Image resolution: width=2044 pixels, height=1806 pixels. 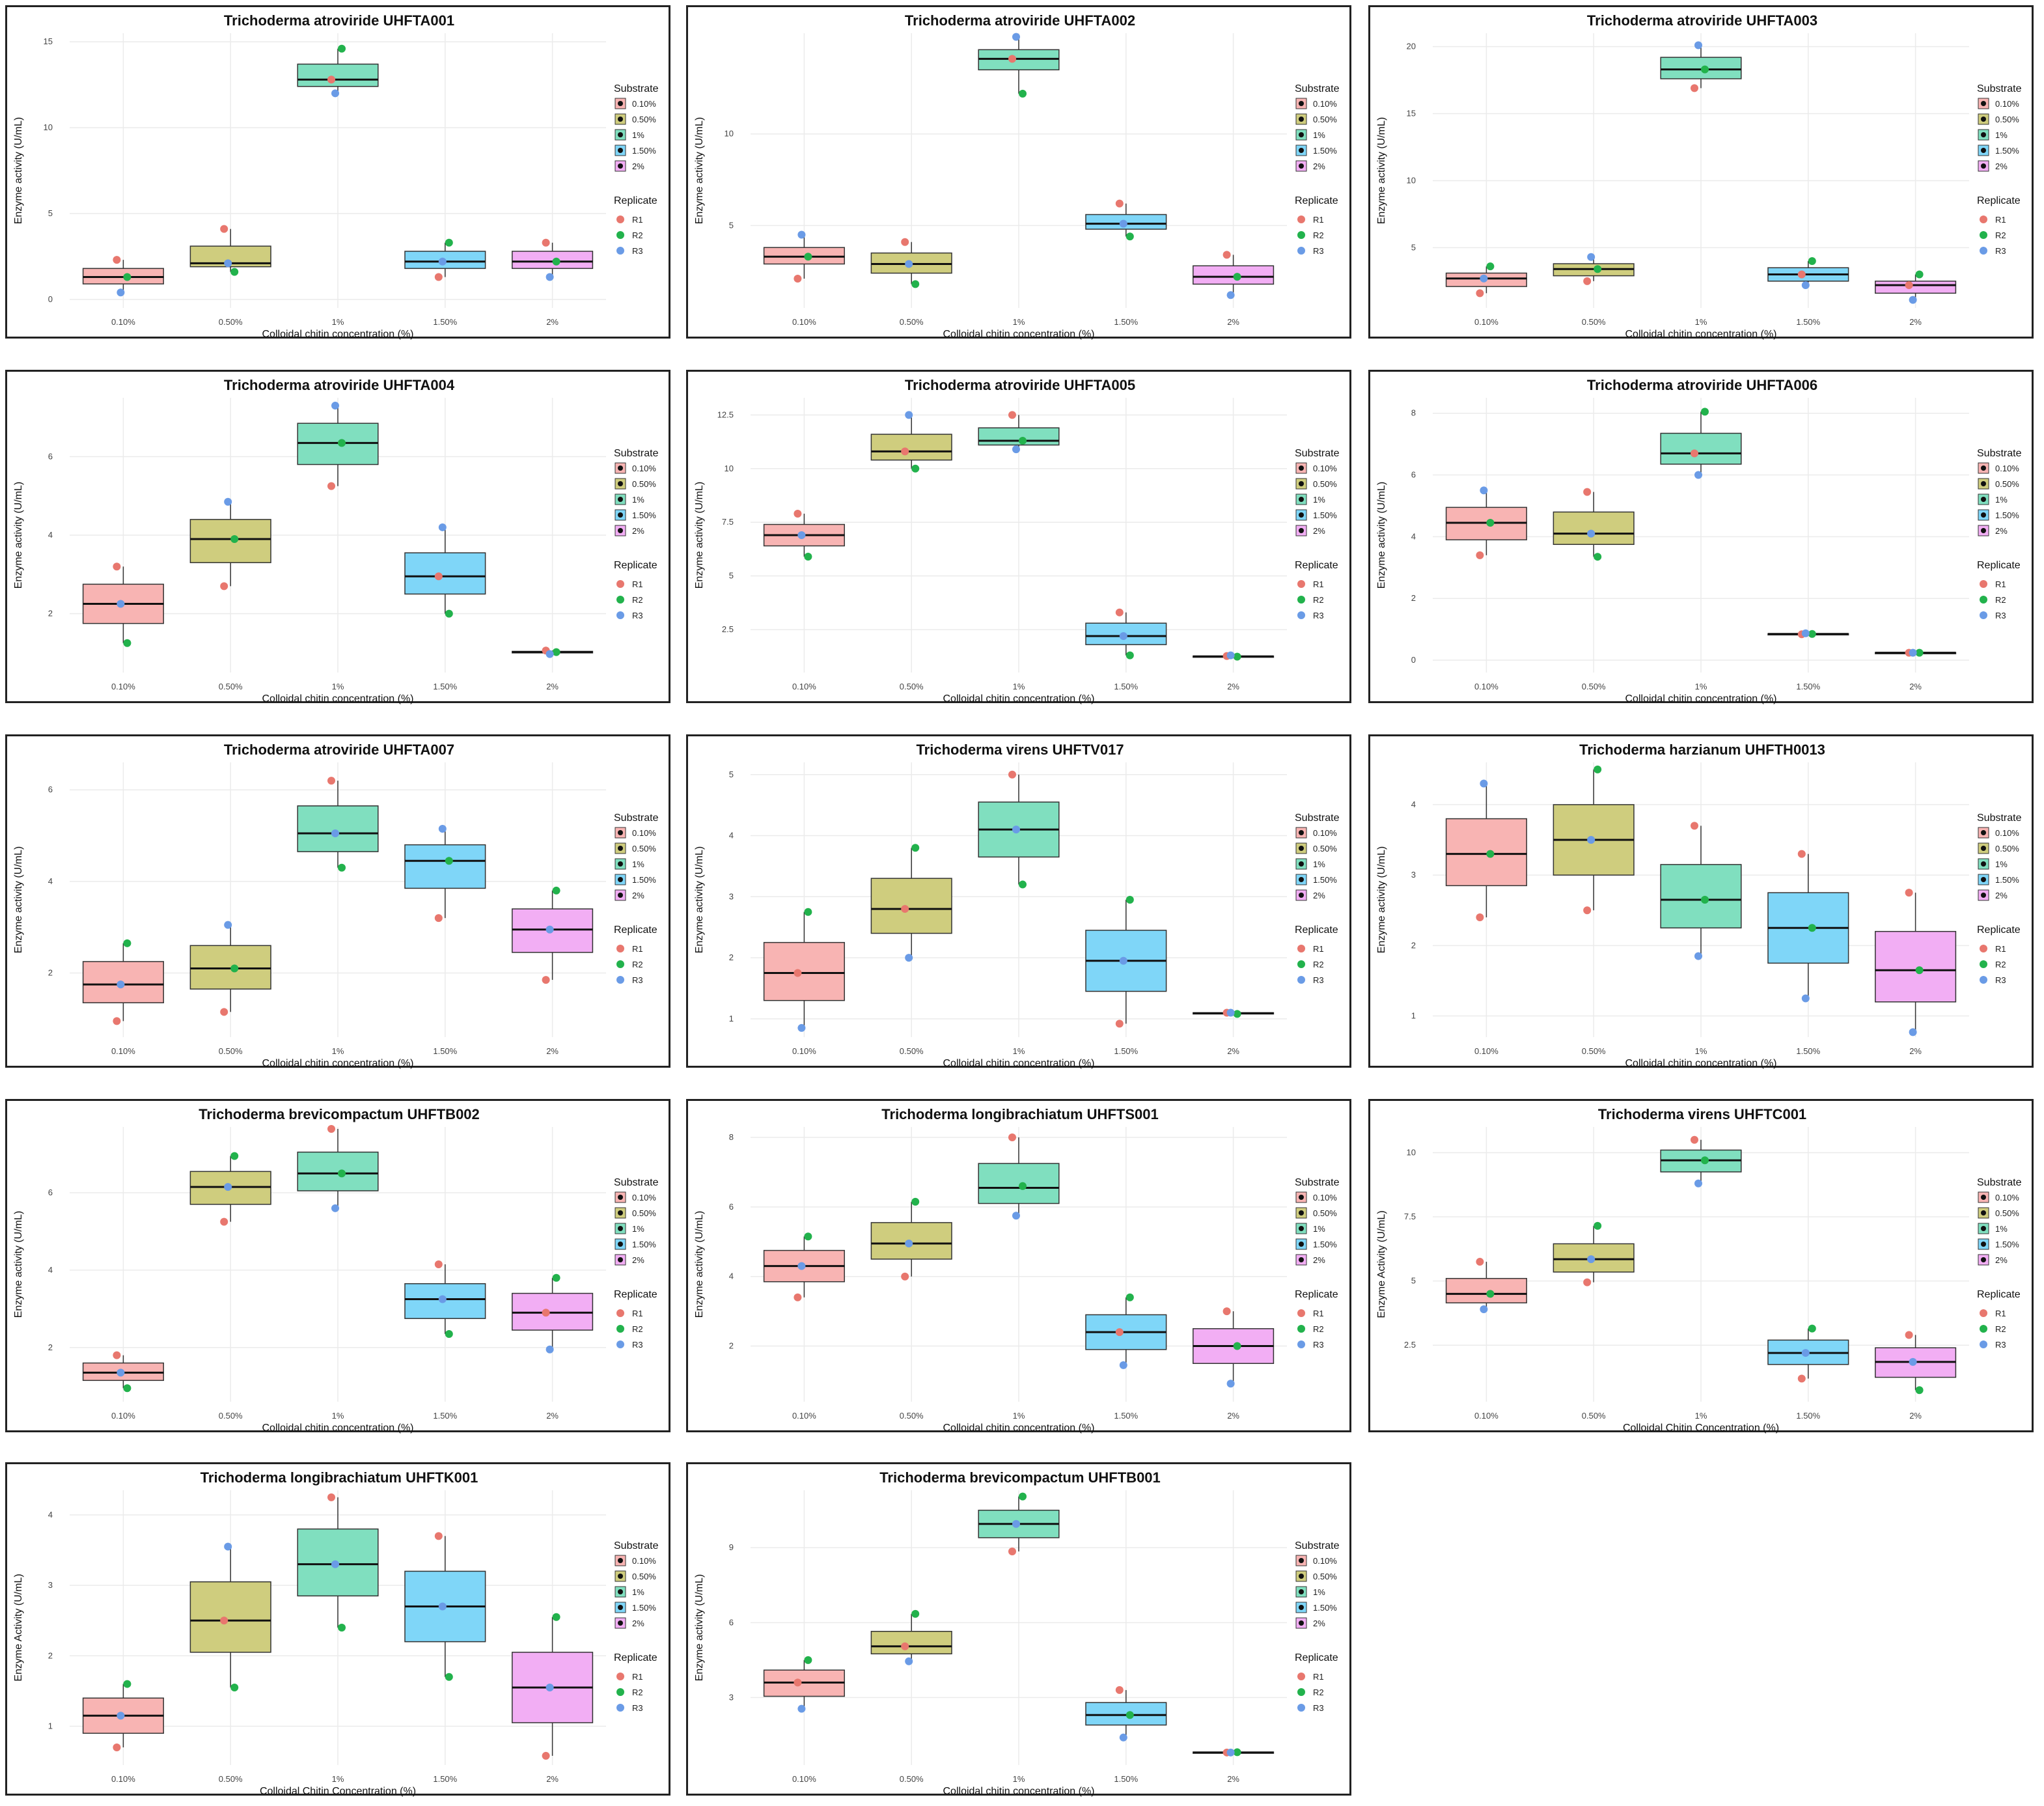 I want to click on legend-label-substrate: 1.50%, so click(x=1325, y=1608).